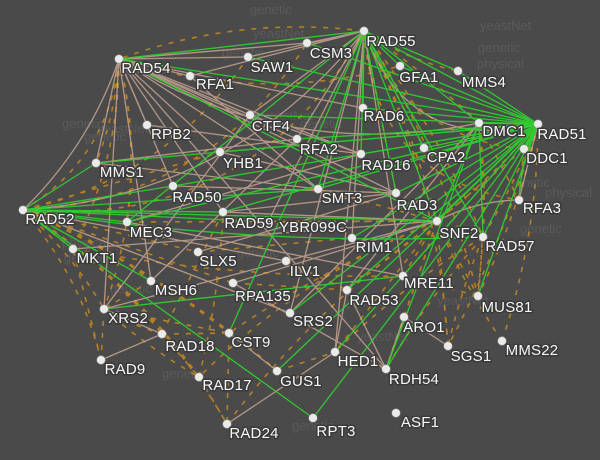  I want to click on edge-RAD55-CTF4-physical, so click(307, 73).